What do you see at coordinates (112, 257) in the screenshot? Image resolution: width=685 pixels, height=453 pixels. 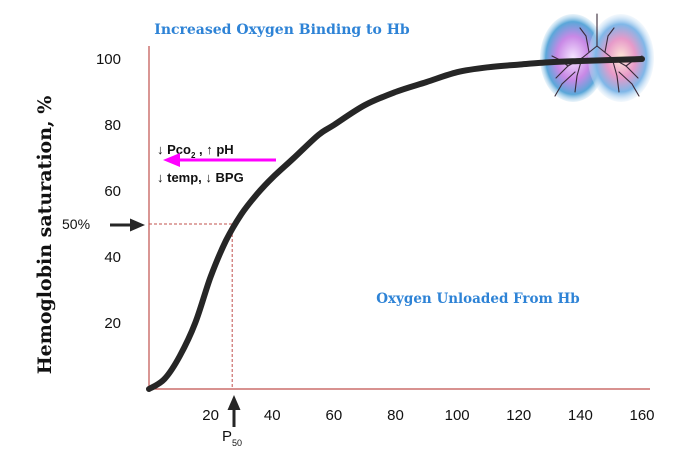 I see `y-tick-label: 40` at bounding box center [112, 257].